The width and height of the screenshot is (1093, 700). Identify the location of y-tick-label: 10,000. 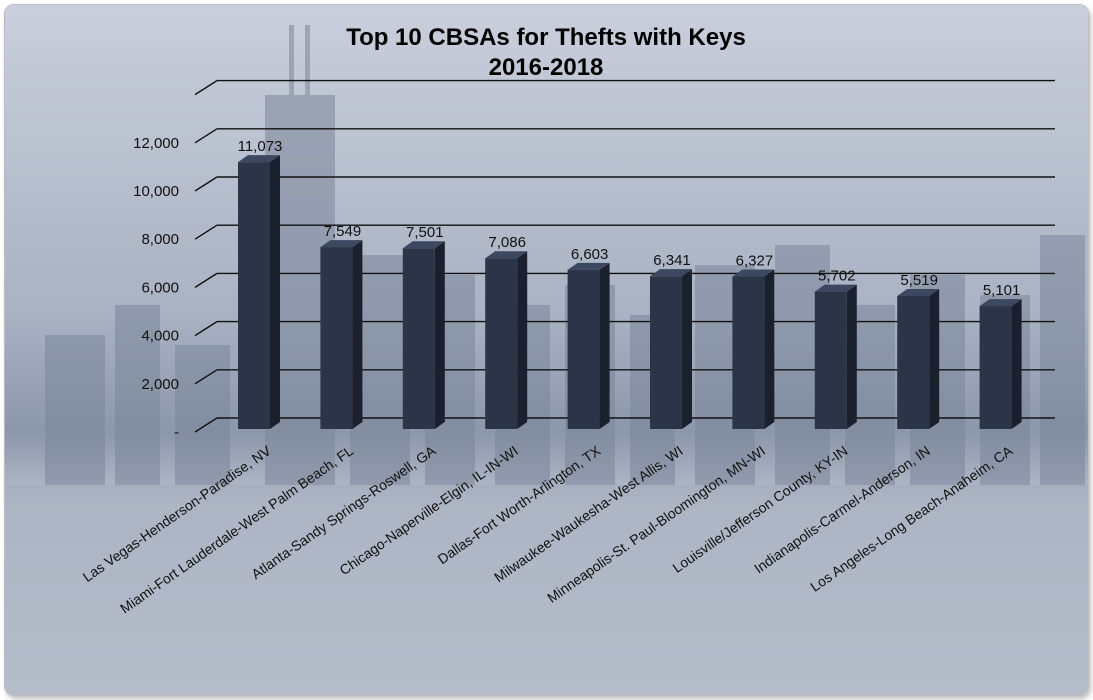
(156, 191).